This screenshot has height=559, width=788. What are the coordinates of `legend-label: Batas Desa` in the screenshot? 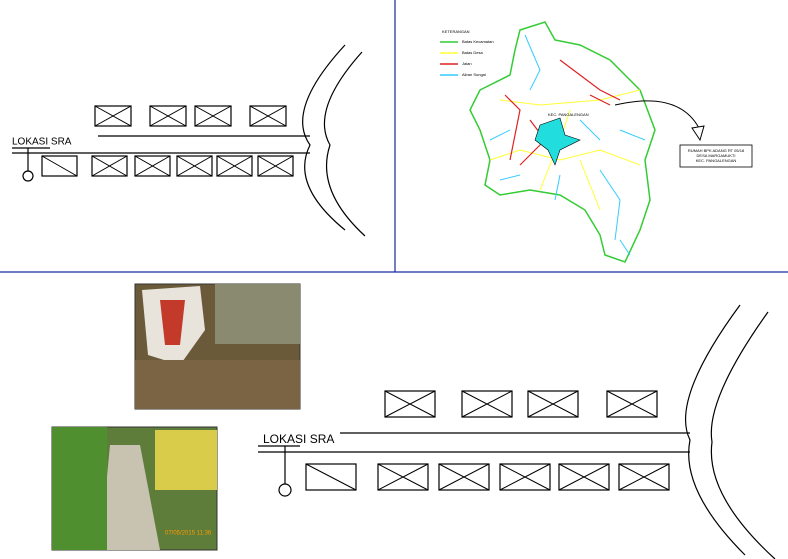 It's located at (472, 52).